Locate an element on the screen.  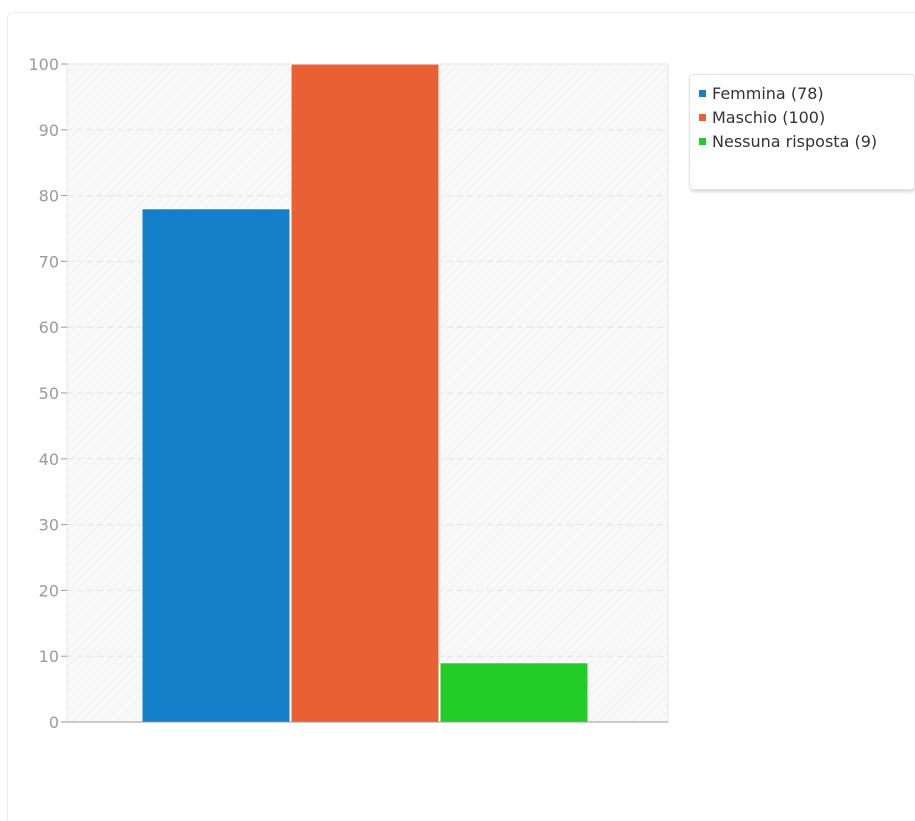
legend-swatch-nessuna-risposta is located at coordinates (702, 141).